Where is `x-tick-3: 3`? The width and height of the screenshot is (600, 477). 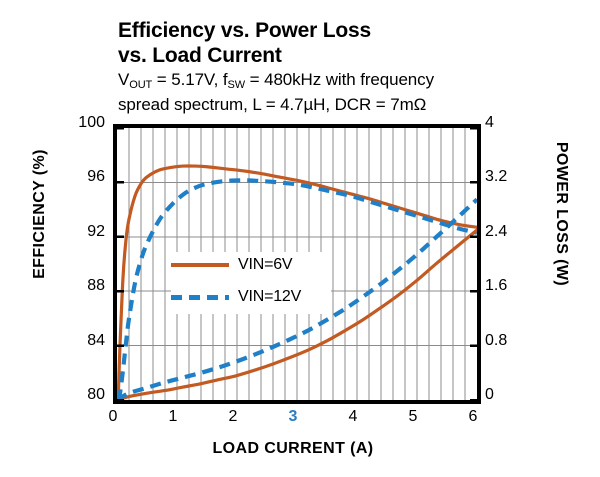
x-tick-3: 3 is located at coordinates (293, 416).